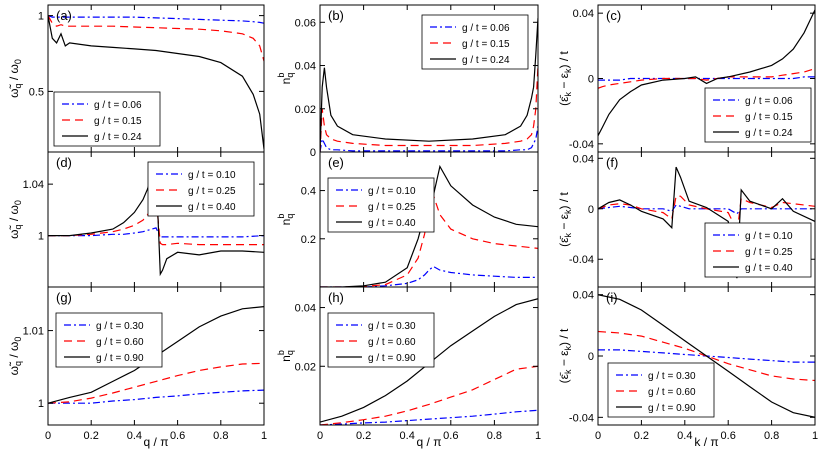 The width and height of the screenshot is (830, 459). I want to click on series-group-f, so click(706, 222).